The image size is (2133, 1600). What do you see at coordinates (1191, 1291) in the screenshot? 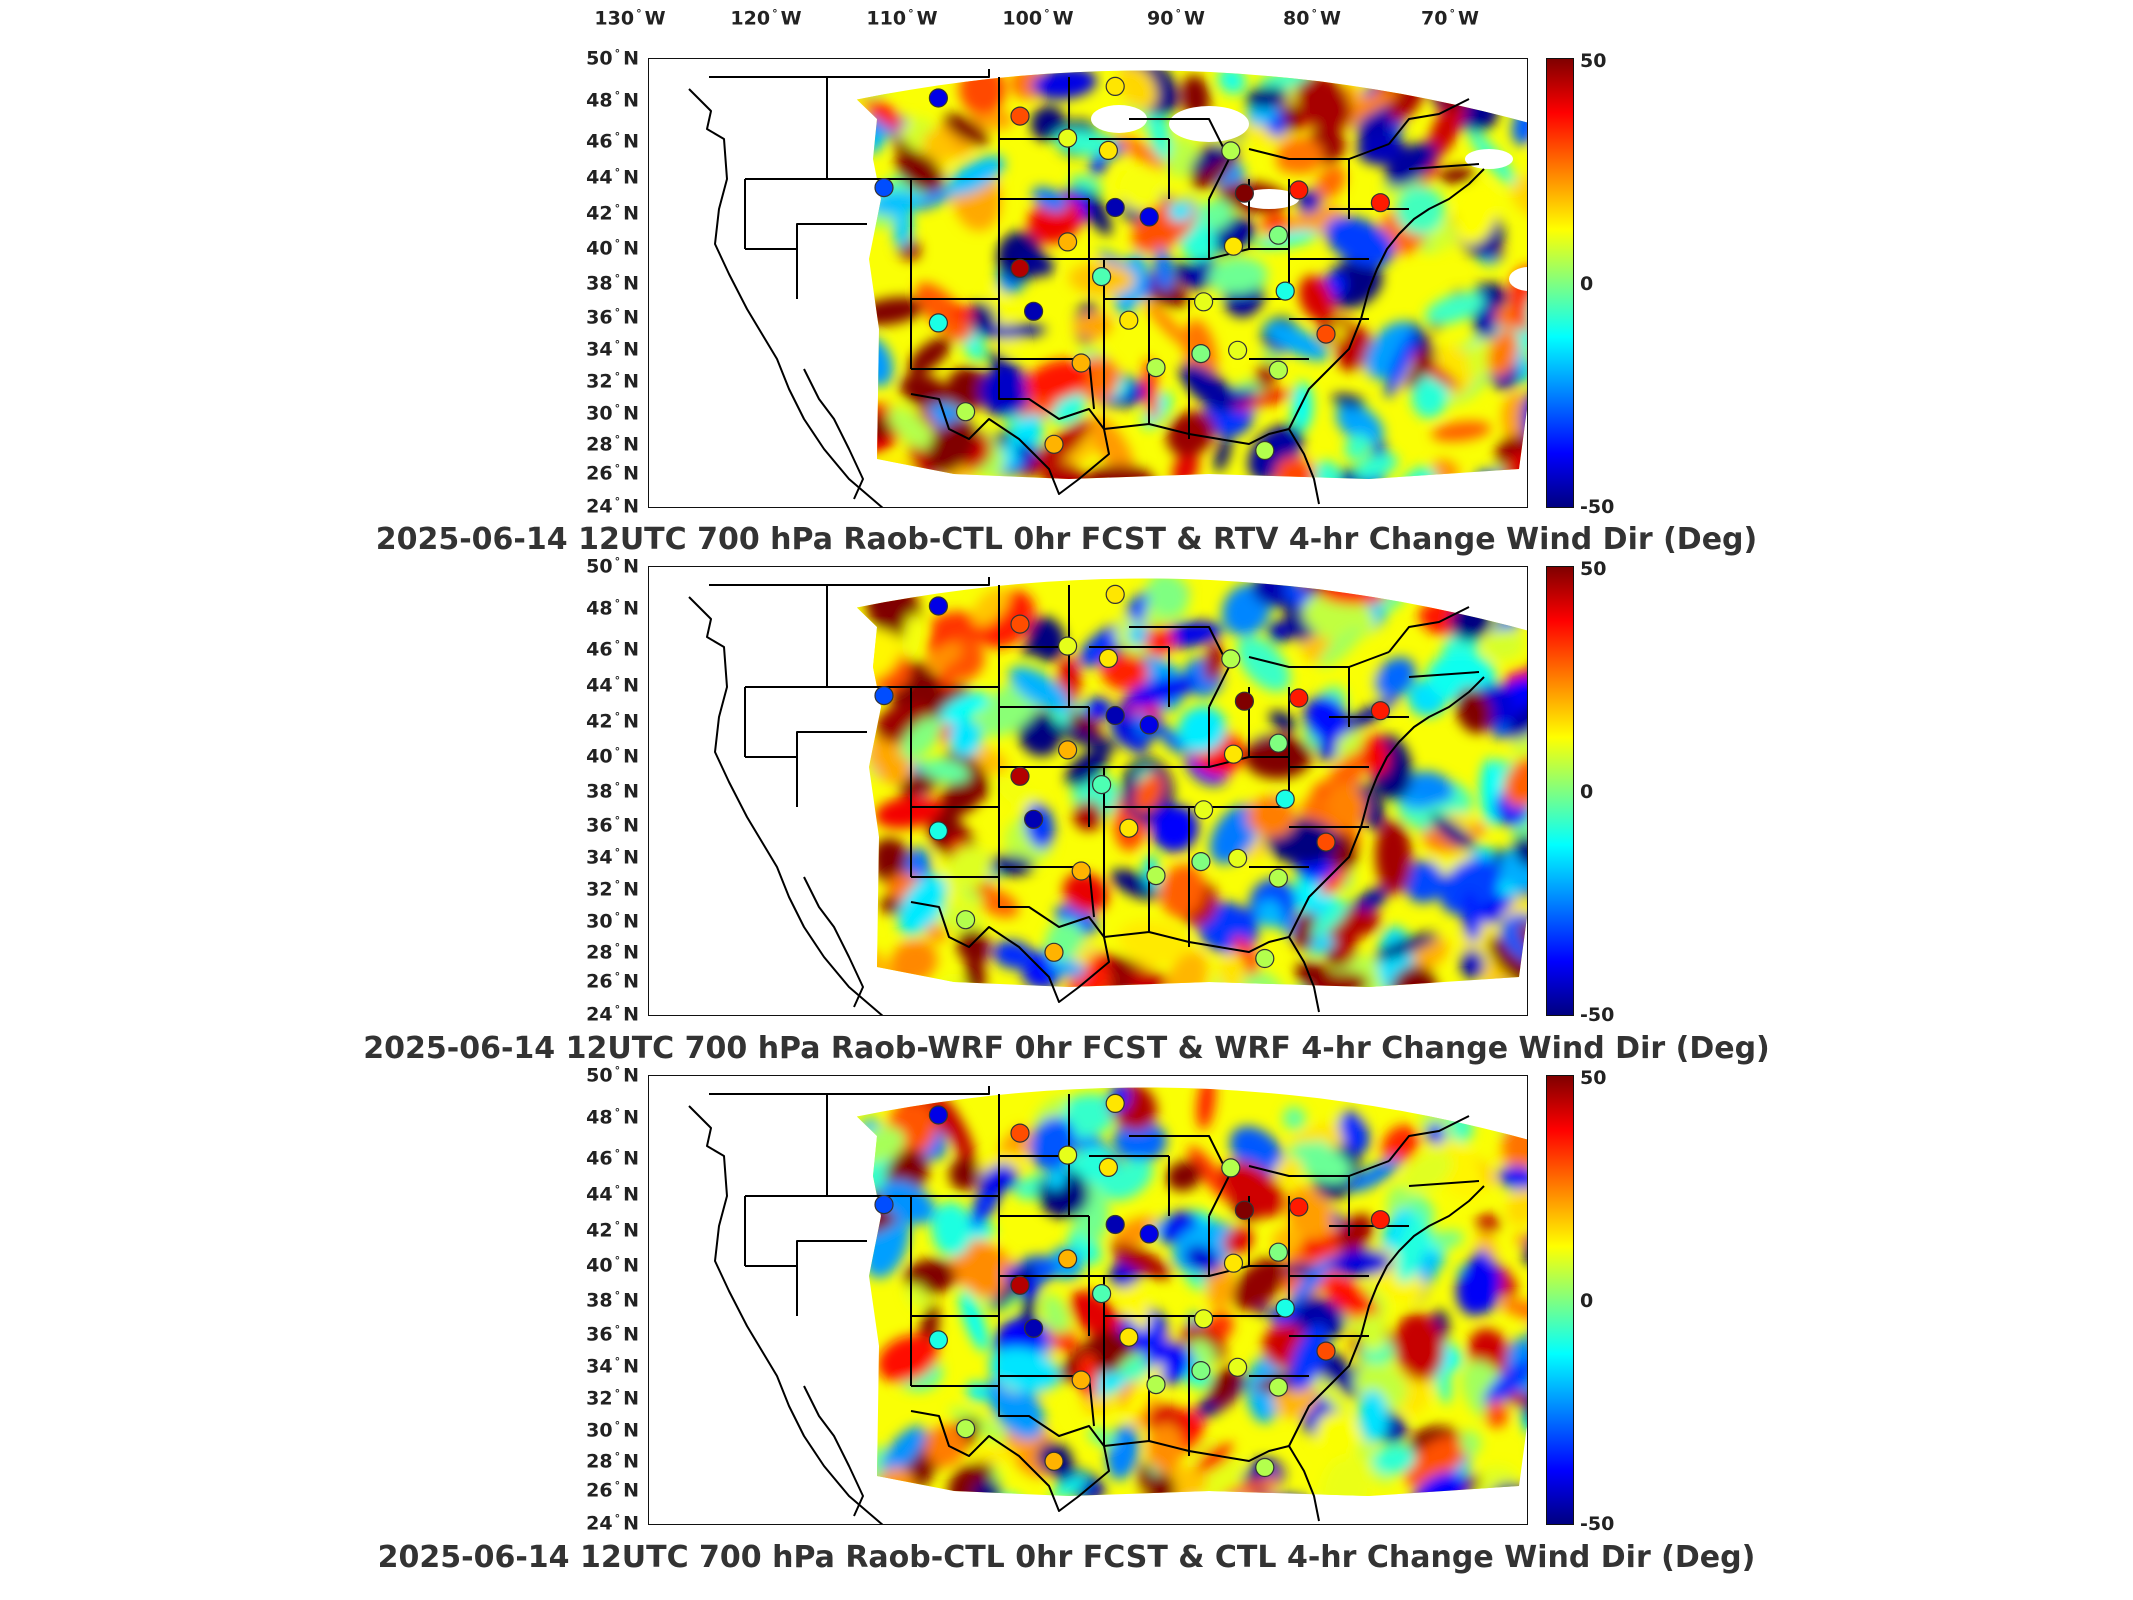
I see `wind-dir-change-field` at bounding box center [1191, 1291].